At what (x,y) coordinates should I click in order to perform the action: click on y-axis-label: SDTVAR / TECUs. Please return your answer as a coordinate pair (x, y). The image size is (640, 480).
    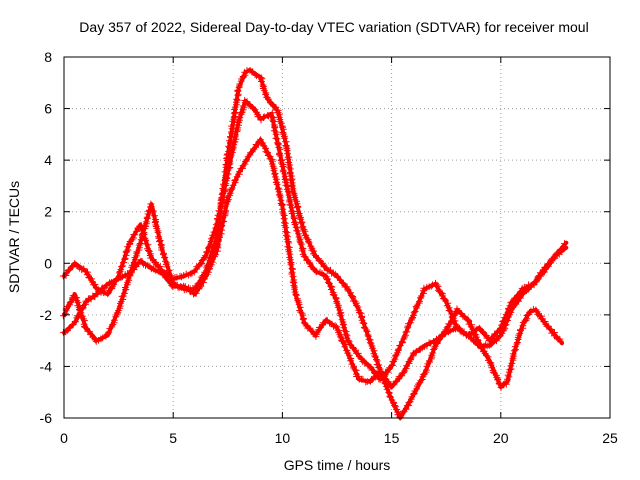
    Looking at the image, I should click on (14, 237).